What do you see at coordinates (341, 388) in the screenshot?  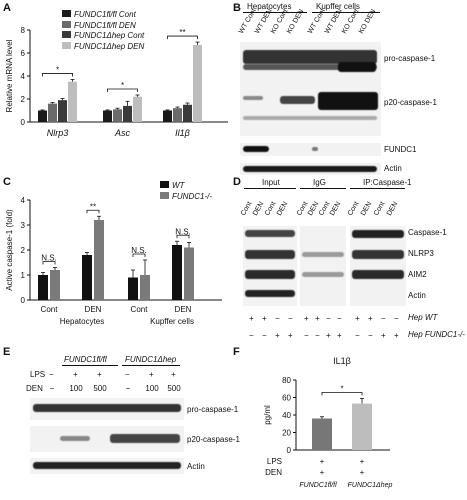 I see `significance-bracket-label: *` at bounding box center [341, 388].